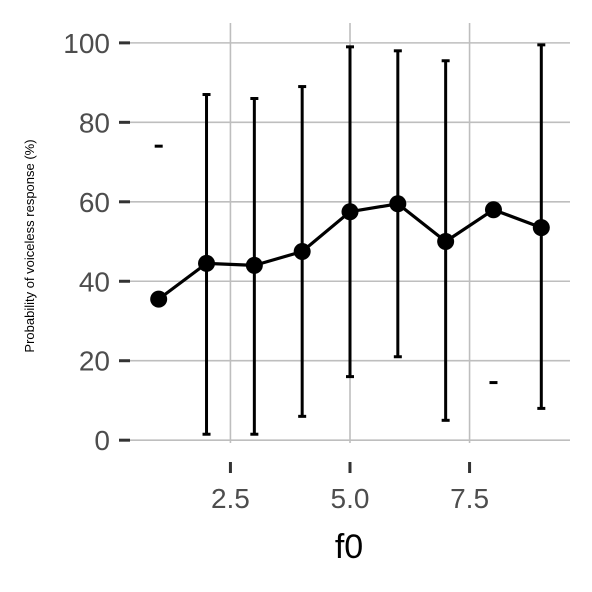 The image size is (592, 592). I want to click on x-tick-label: 7.5, so click(469, 498).